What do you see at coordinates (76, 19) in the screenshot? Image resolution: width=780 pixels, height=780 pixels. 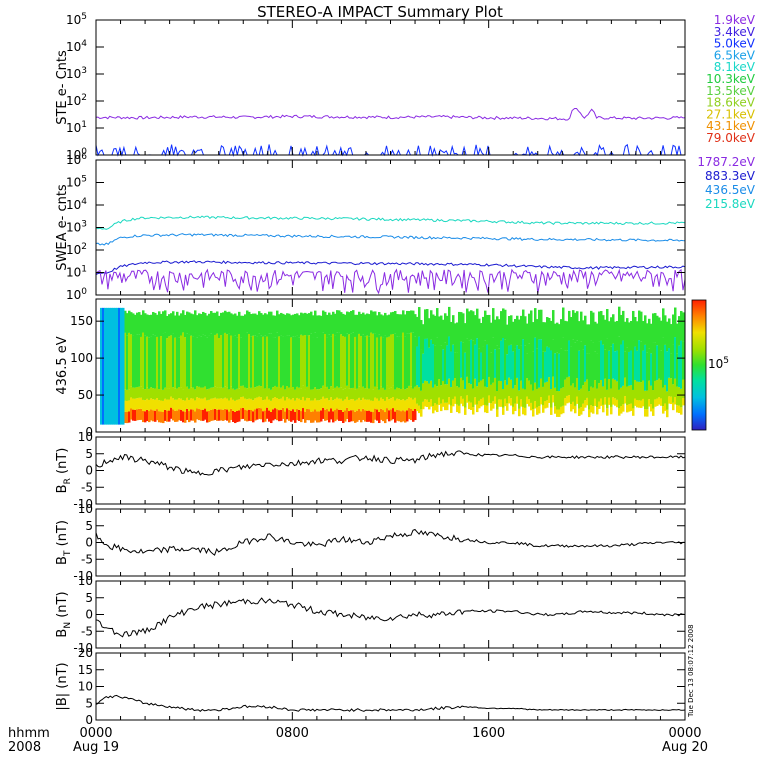 I see `y-tick-label: 105` at bounding box center [76, 19].